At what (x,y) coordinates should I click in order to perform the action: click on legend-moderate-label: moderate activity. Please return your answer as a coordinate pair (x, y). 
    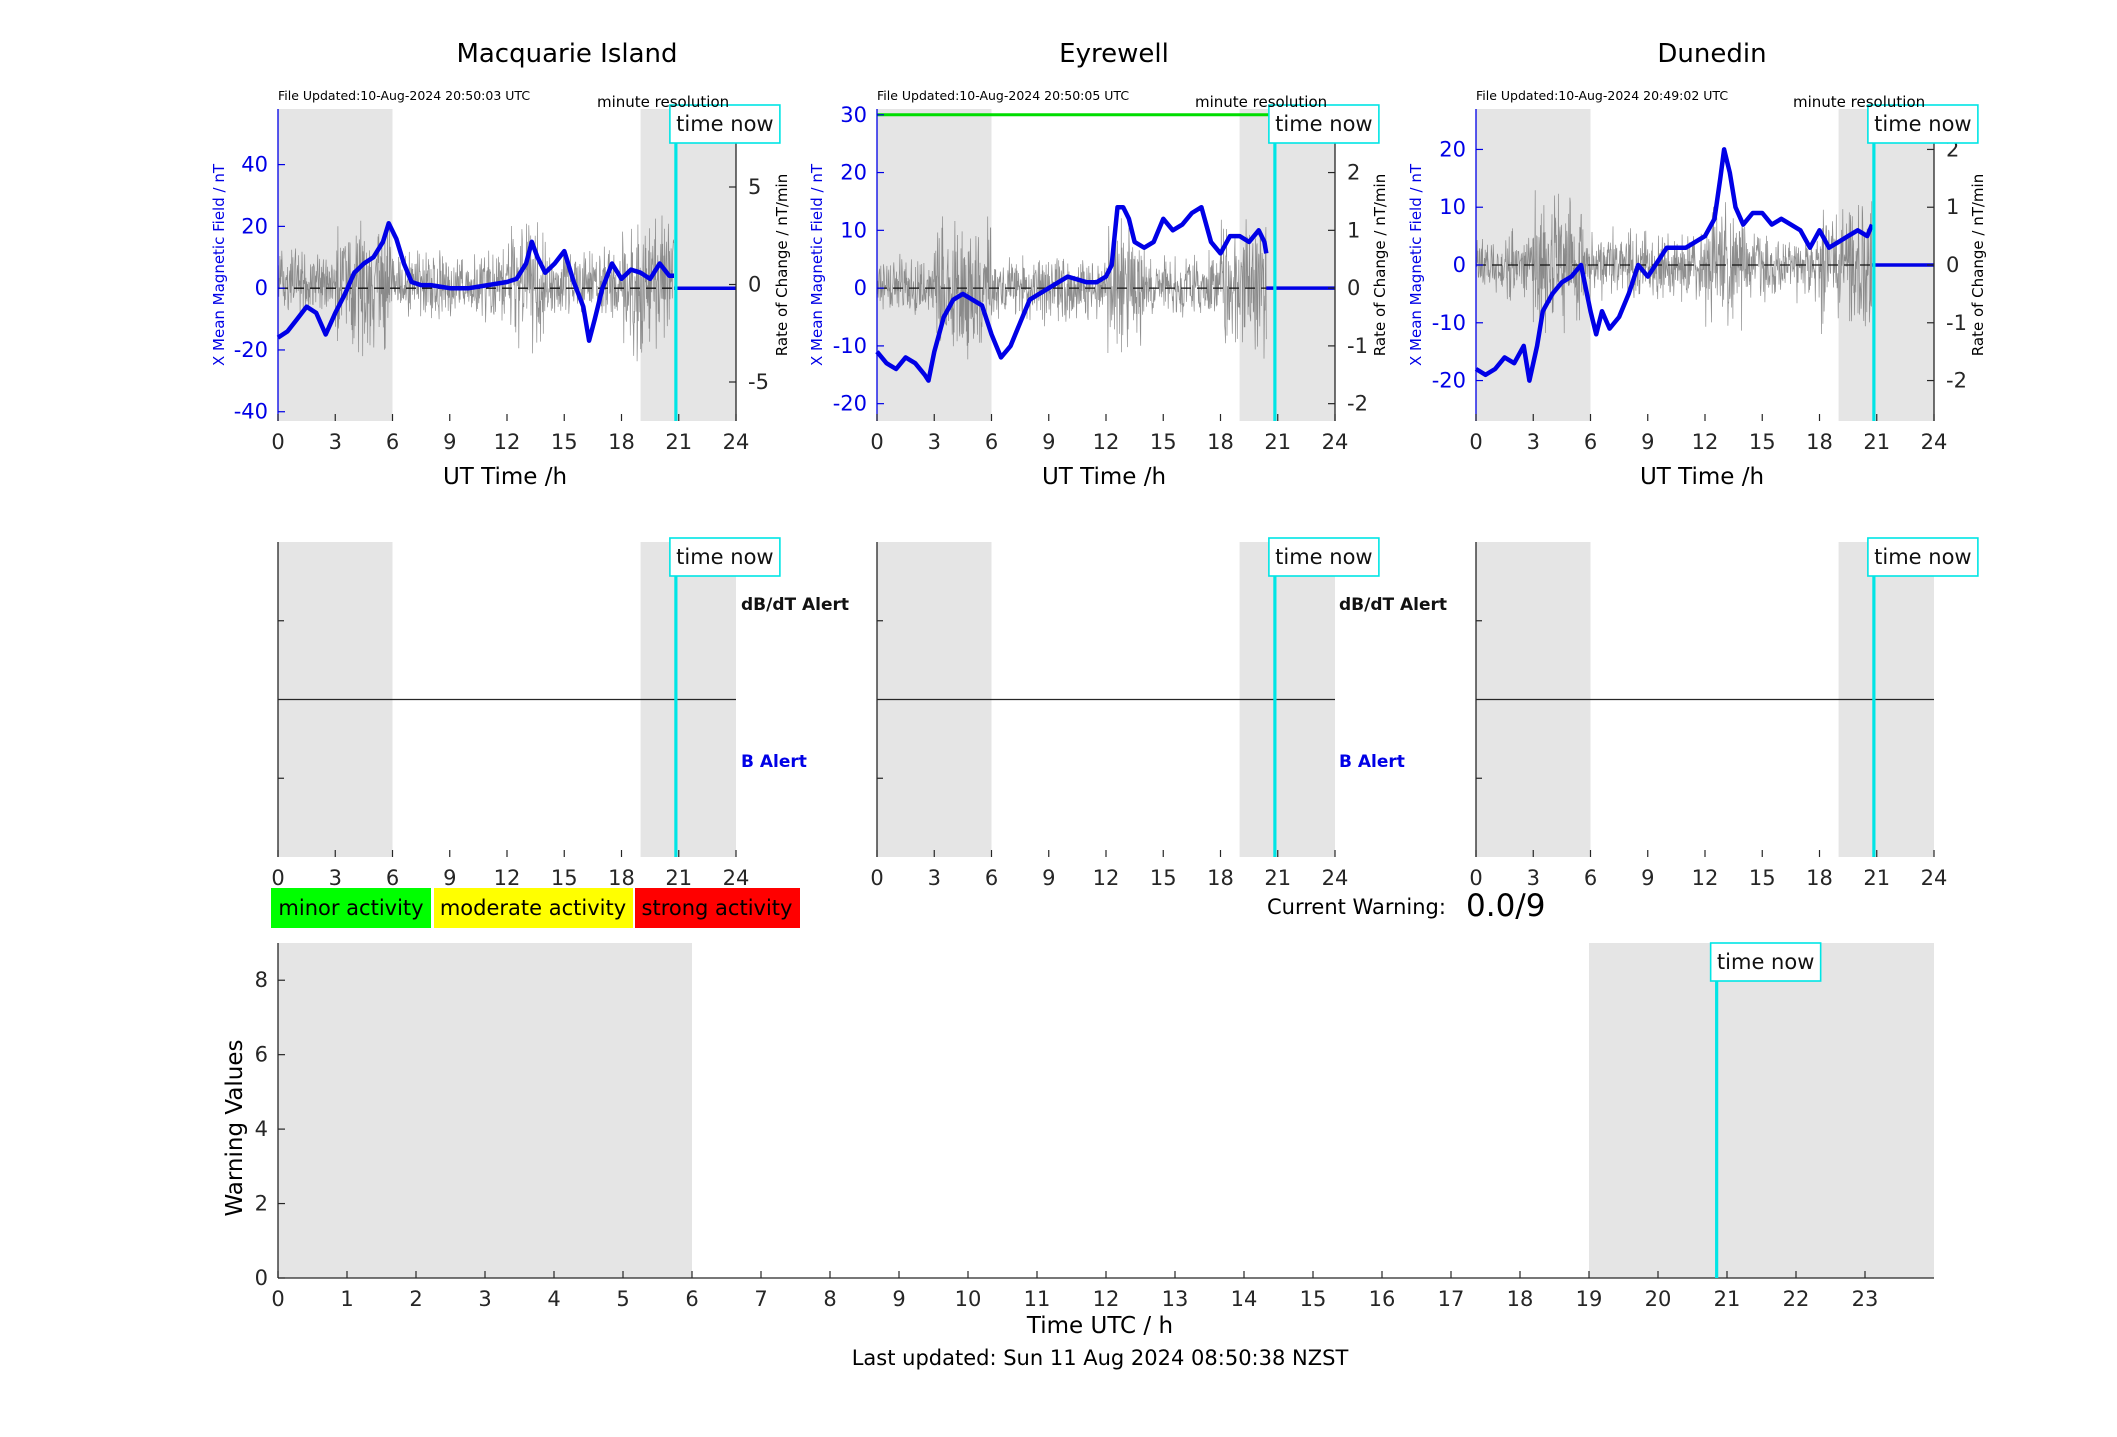
    Looking at the image, I should click on (533, 908).